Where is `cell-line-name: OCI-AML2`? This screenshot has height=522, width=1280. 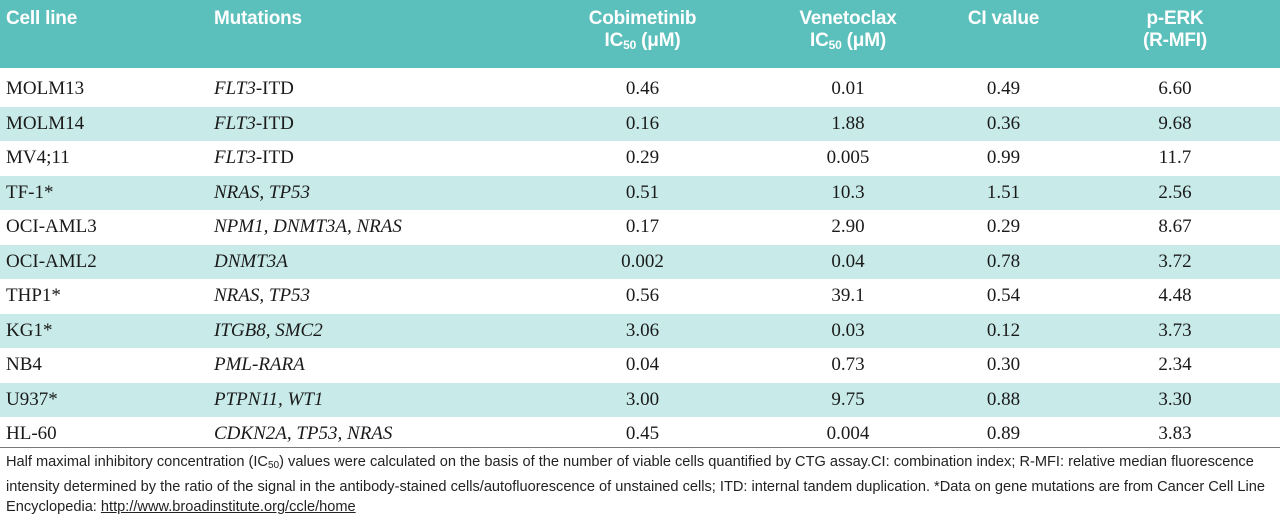 cell-line-name: OCI-AML2 is located at coordinates (51, 261).